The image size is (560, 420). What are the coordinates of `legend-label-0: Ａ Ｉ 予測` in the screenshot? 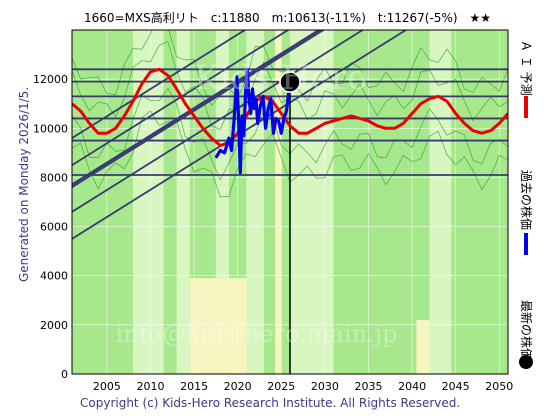 It's located at (526, 68).